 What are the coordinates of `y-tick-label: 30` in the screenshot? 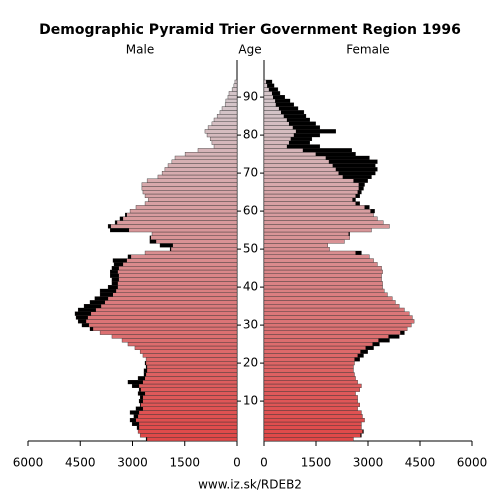 It's located at (250, 325).